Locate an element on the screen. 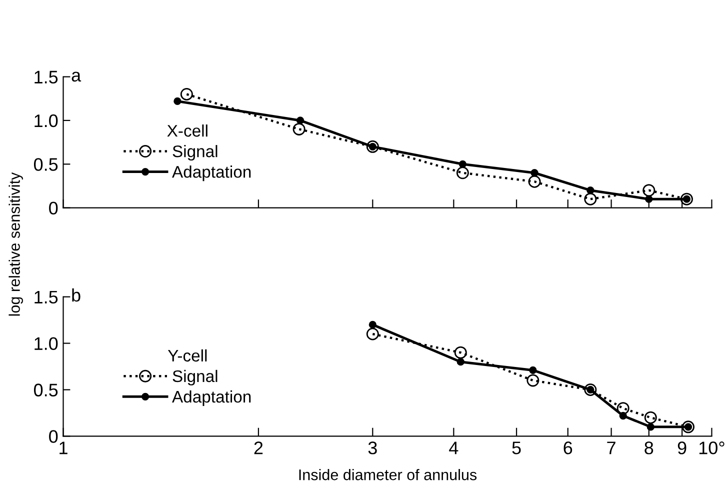 The image size is (727, 489). x-tick-label: 1 is located at coordinates (64, 448).